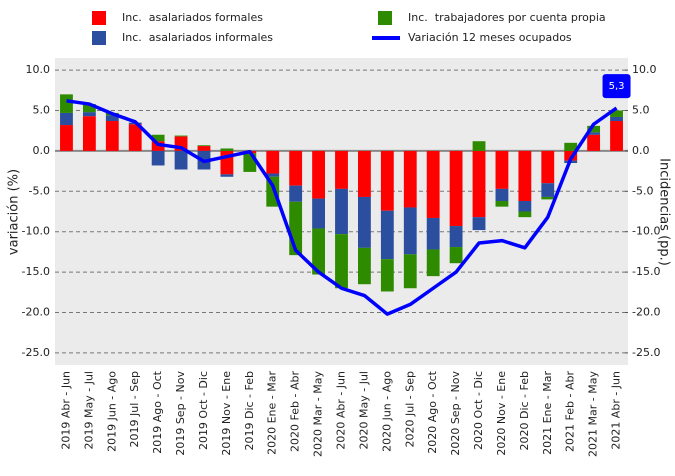 The width and height of the screenshot is (675, 476). I want to click on x-tick-label: 2020 Nov - Ene, so click(501, 413).